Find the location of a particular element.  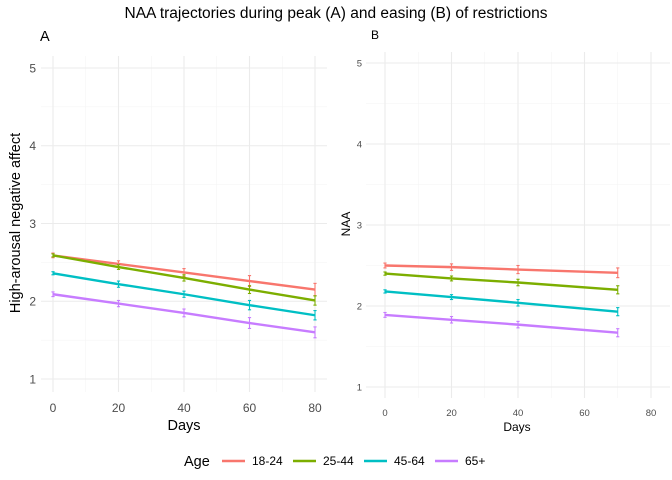

panel-a-x-tick-labels: 0 20 40 60 80 is located at coordinates (186, 408).